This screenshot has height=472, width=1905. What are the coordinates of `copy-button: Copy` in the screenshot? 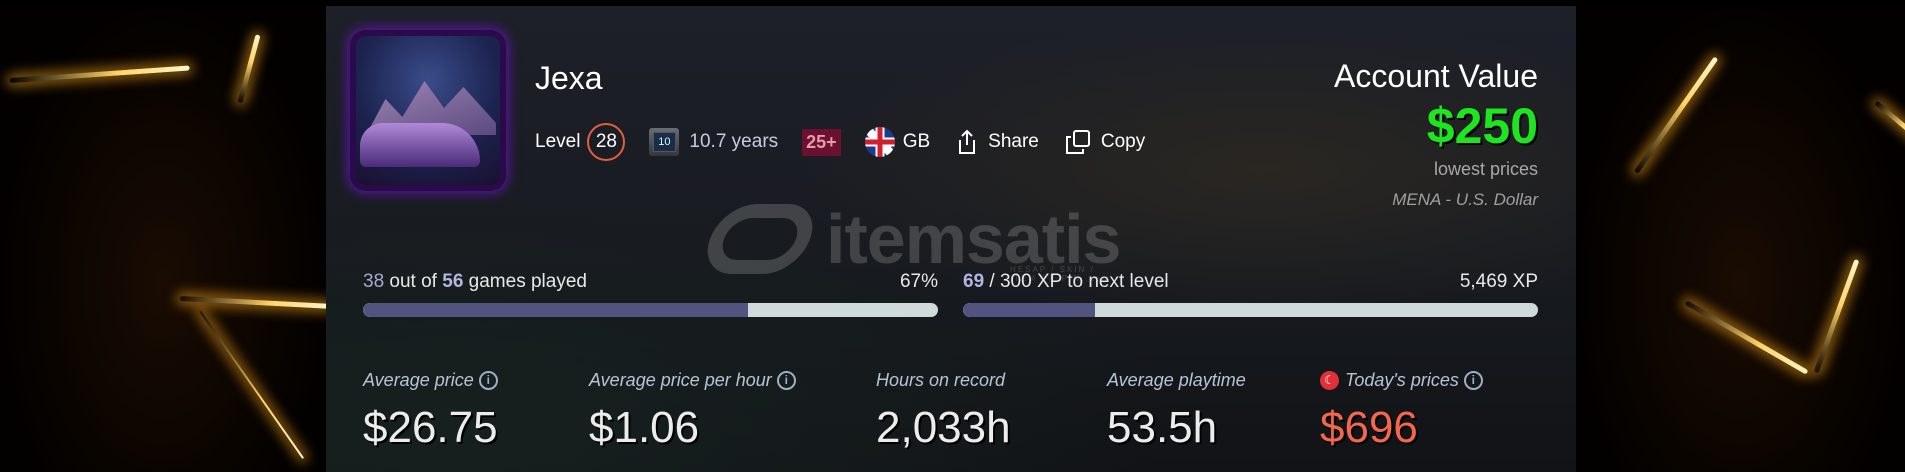 It's located at (1105, 142).